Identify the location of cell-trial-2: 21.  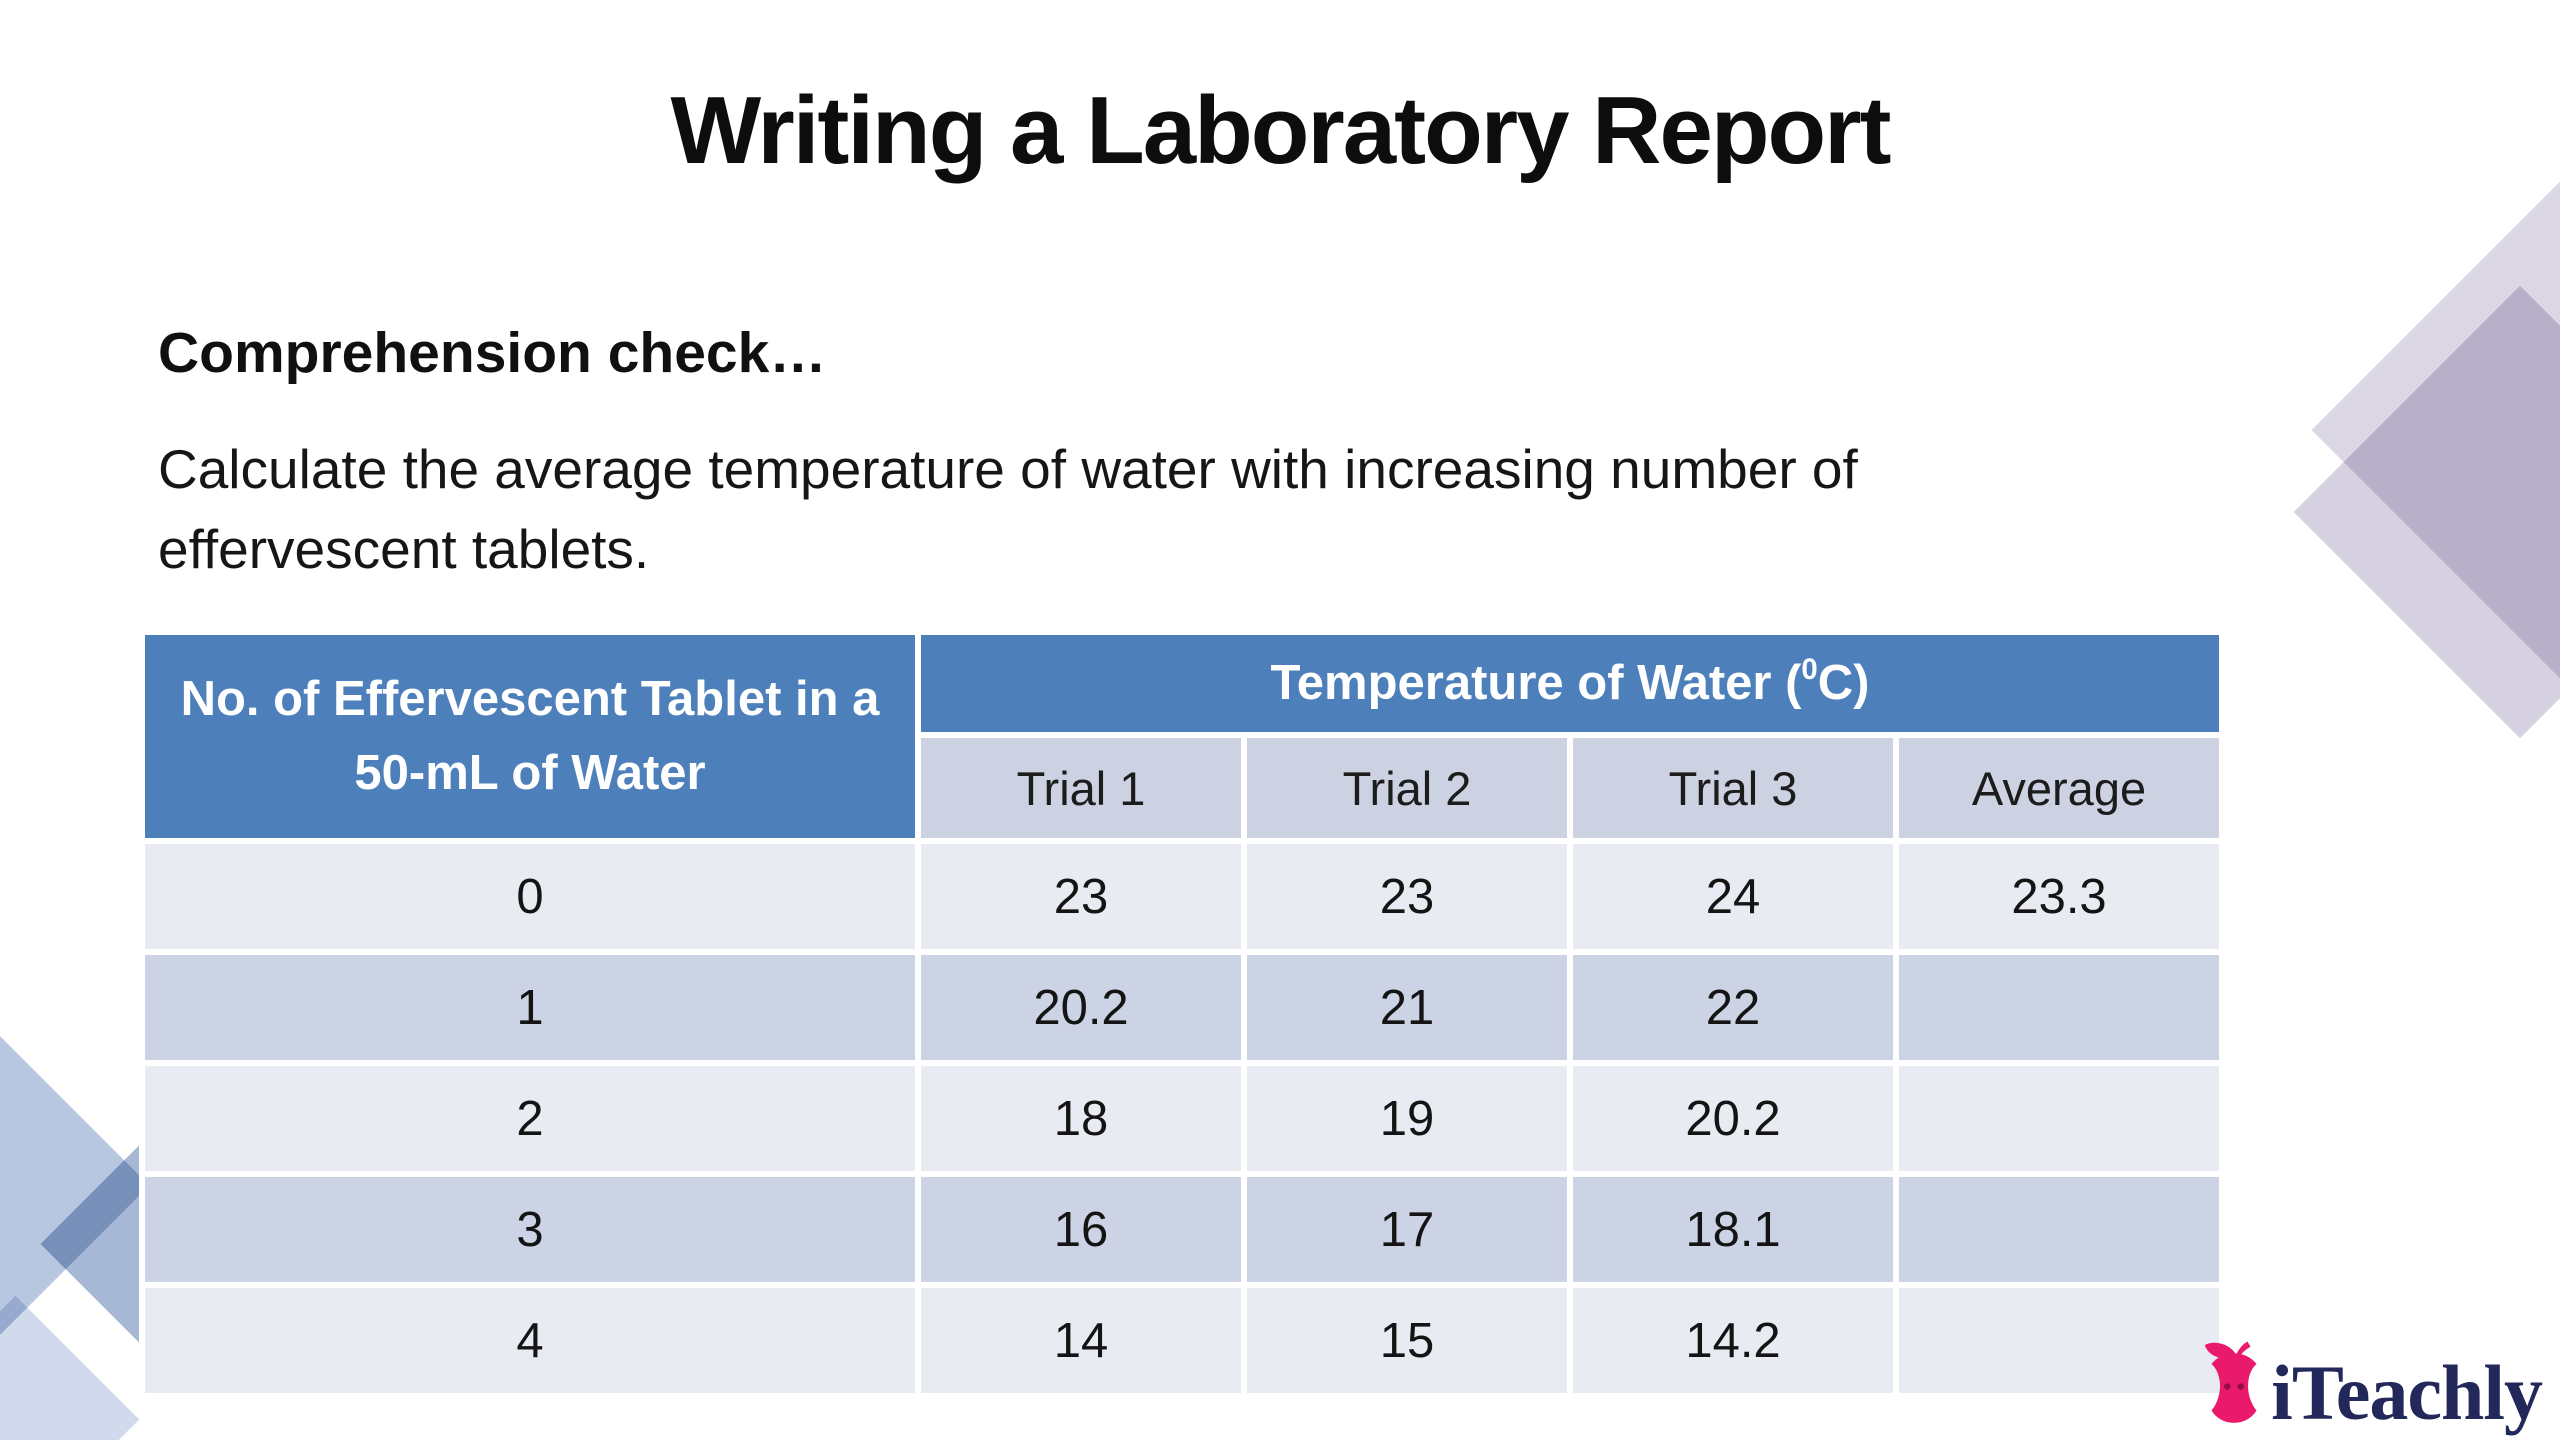
(1407, 1007).